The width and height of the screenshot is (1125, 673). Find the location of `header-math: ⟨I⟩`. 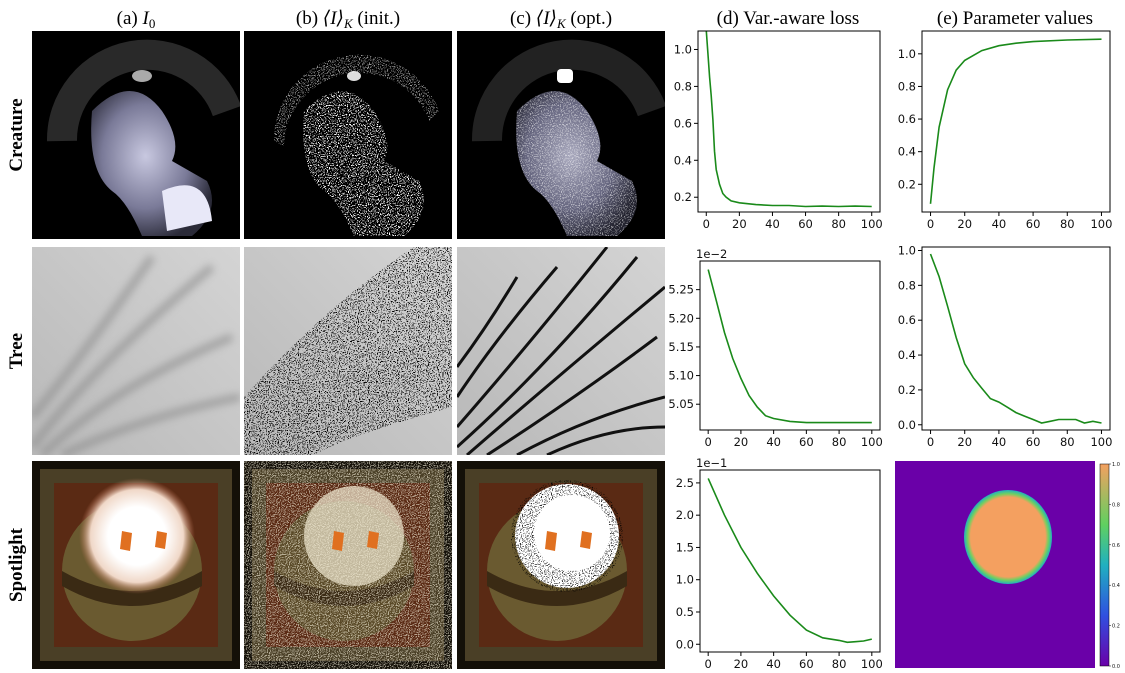

header-math: ⟨I⟩ is located at coordinates (546, 18).